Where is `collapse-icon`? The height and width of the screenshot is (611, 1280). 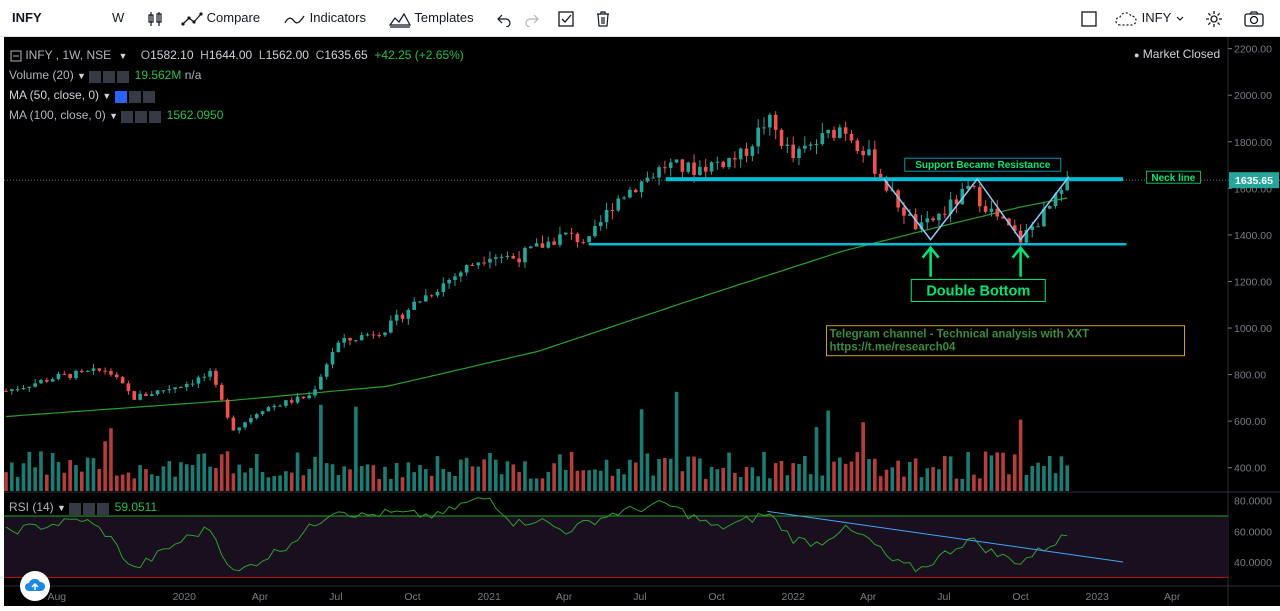
collapse-icon is located at coordinates (16, 56).